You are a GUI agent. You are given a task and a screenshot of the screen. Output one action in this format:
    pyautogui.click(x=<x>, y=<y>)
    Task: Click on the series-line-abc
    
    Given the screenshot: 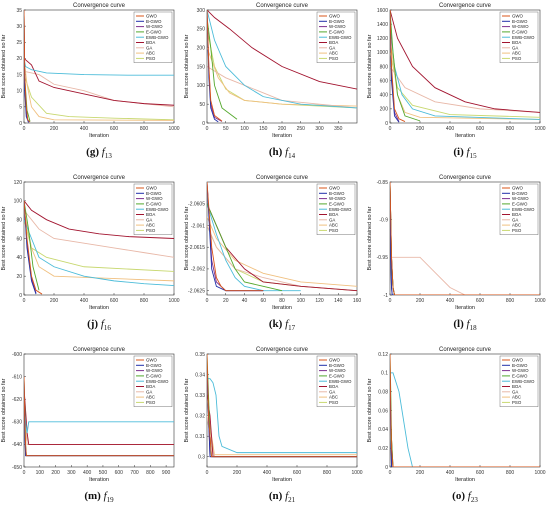 What is the action you would take?
    pyautogui.click(x=465, y=79)
    